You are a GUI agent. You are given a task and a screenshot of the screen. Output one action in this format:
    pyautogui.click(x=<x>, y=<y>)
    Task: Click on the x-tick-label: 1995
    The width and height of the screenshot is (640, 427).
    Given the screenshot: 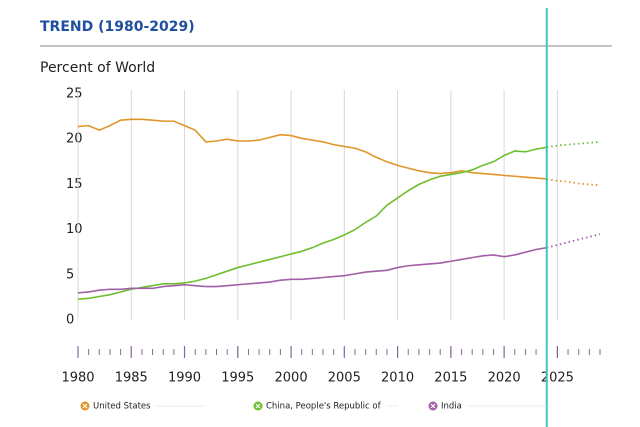 What is the action you would take?
    pyautogui.click(x=237, y=378)
    